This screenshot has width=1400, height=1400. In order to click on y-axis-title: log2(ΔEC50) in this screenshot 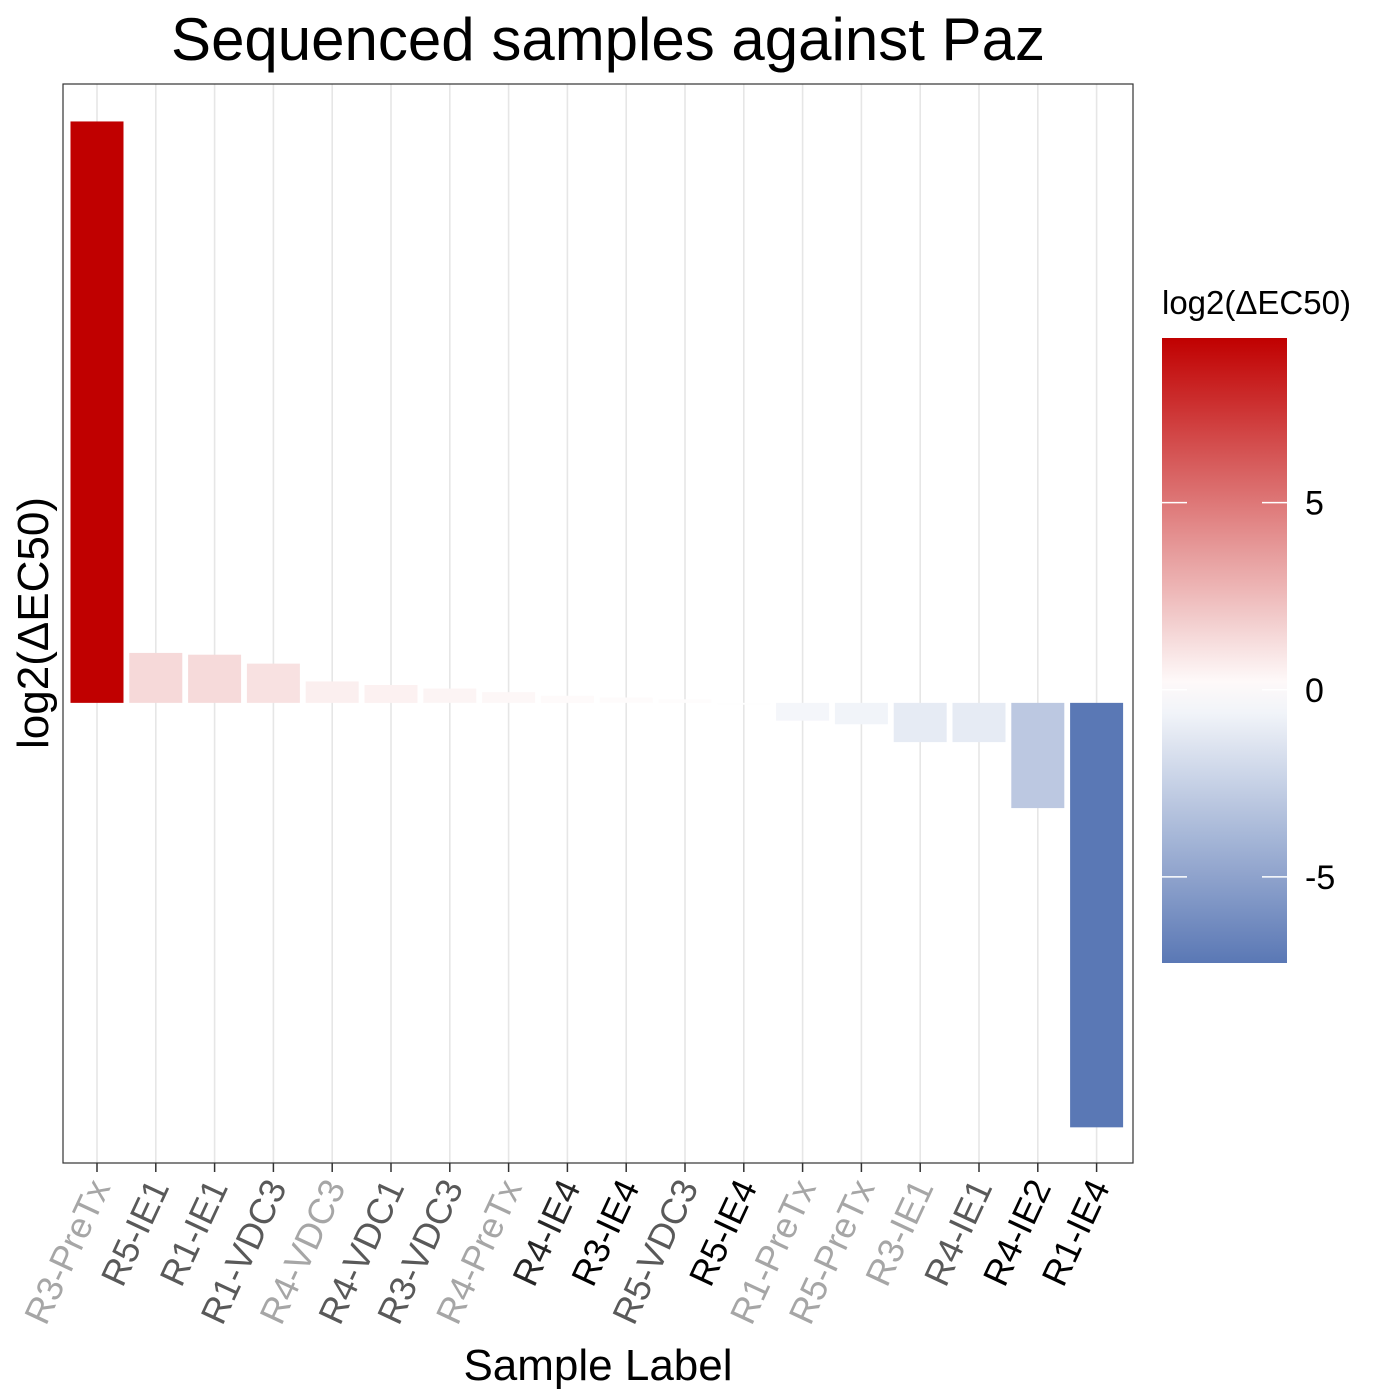, I will do `click(33, 623)`.